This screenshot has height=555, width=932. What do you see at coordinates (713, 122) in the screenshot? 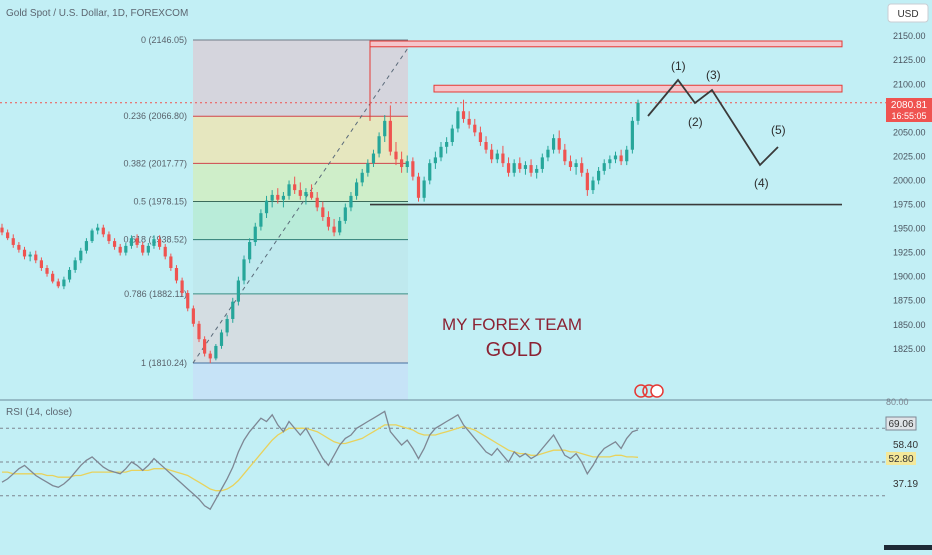
I see `elliott-wave-path` at bounding box center [713, 122].